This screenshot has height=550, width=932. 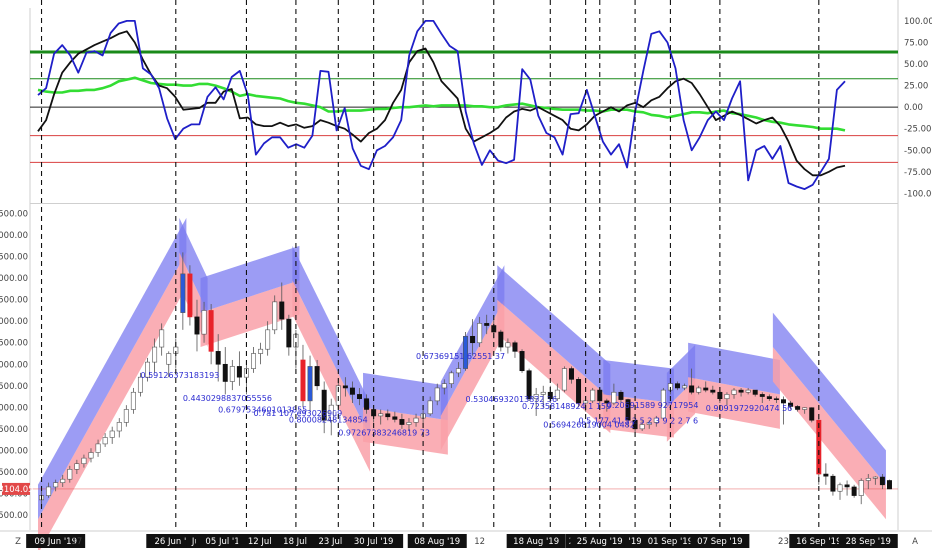 I want to click on fib-annotation: 0.20691589 92717954, so click(x=653, y=405).